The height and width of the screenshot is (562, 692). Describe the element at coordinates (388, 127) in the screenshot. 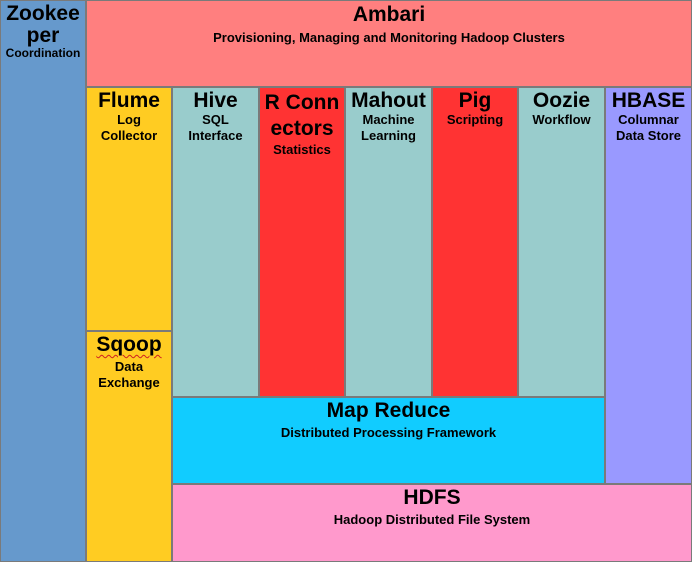

I see `mahout-subtitle: Machine Learning` at that location.